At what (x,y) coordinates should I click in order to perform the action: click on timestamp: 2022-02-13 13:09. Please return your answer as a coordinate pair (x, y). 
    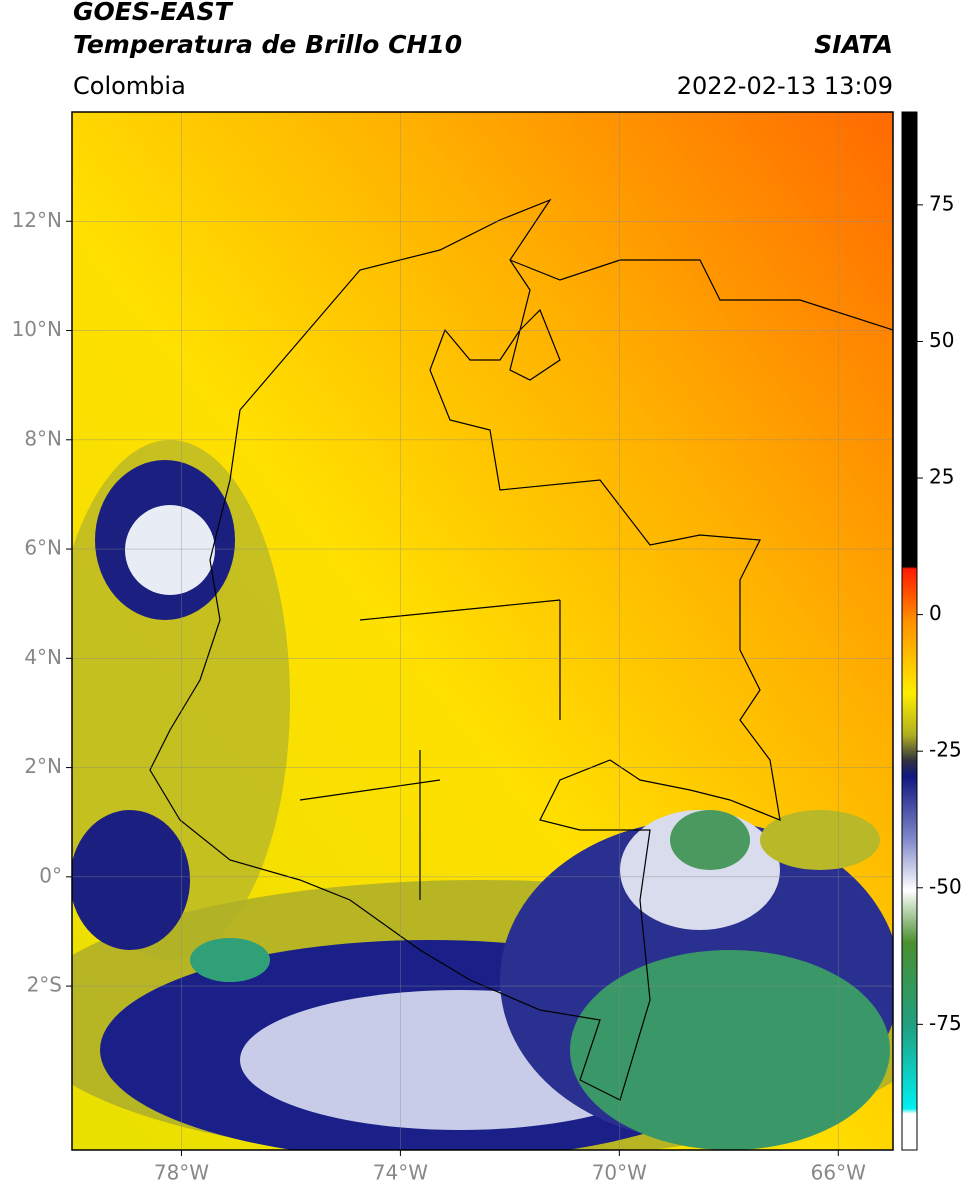
    Looking at the image, I should click on (785, 86).